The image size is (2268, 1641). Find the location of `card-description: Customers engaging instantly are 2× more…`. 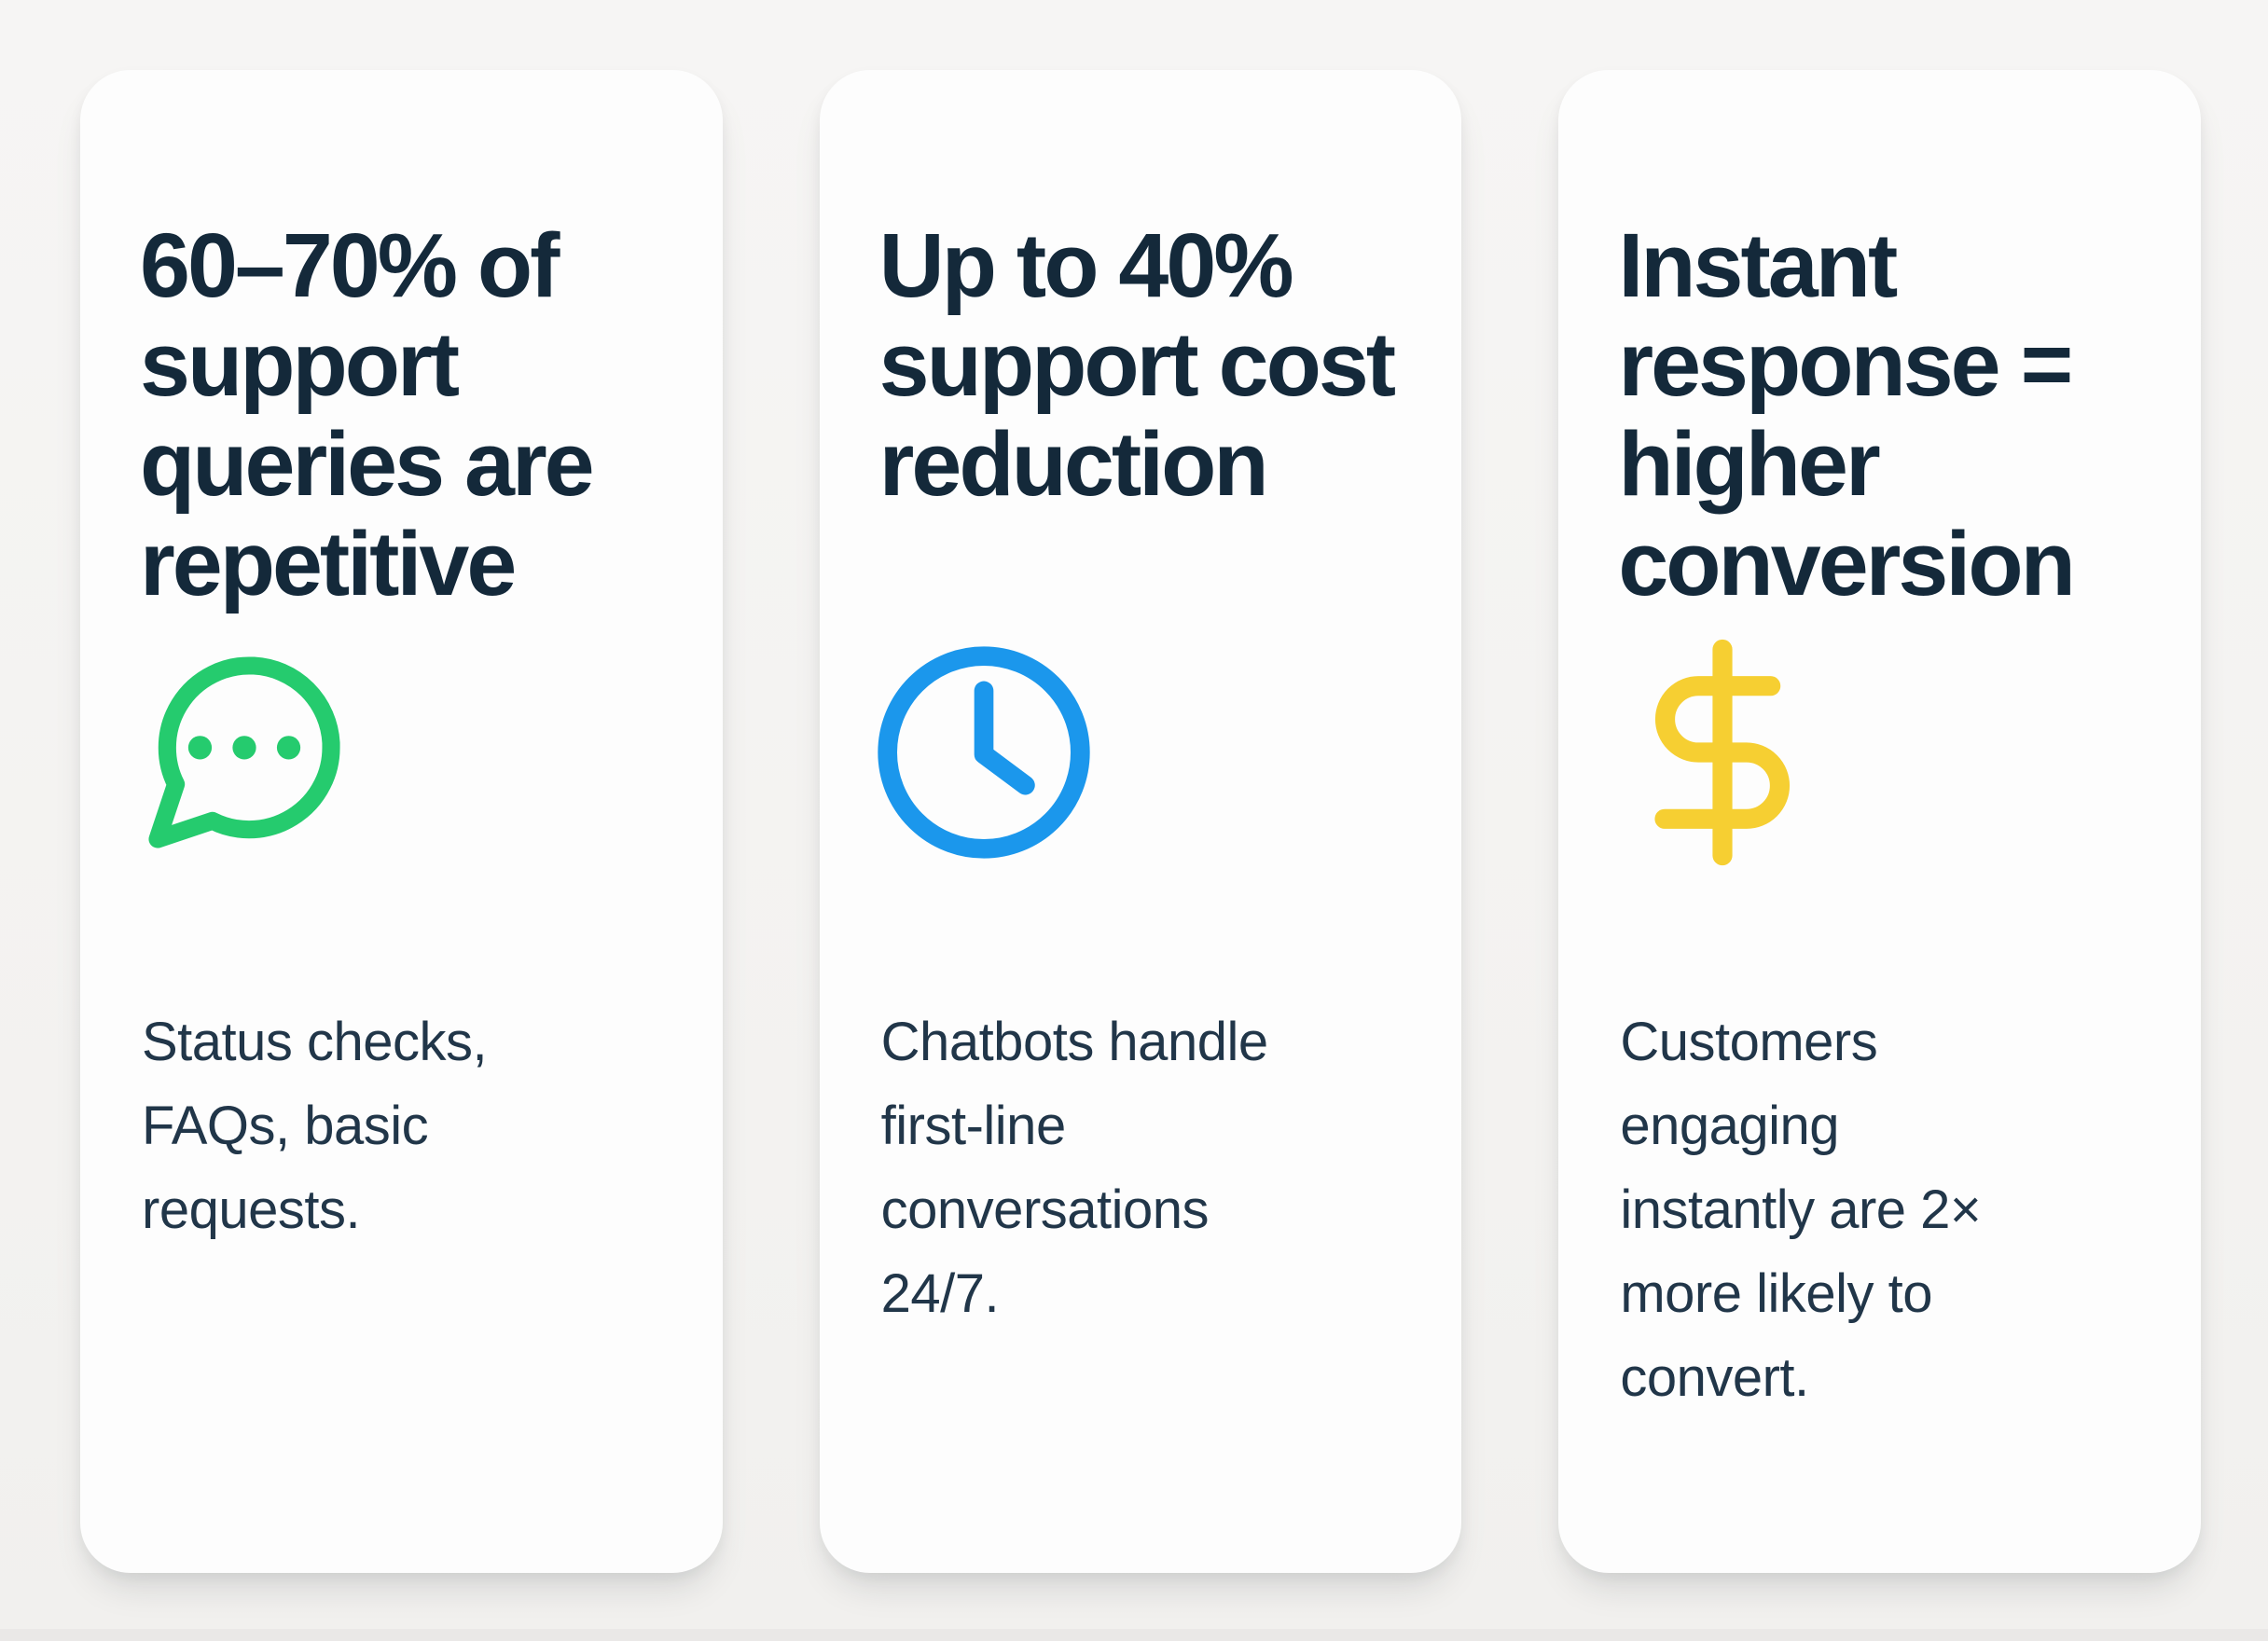

card-description: Customers engaging instantly are 2× more… is located at coordinates (1801, 1210).